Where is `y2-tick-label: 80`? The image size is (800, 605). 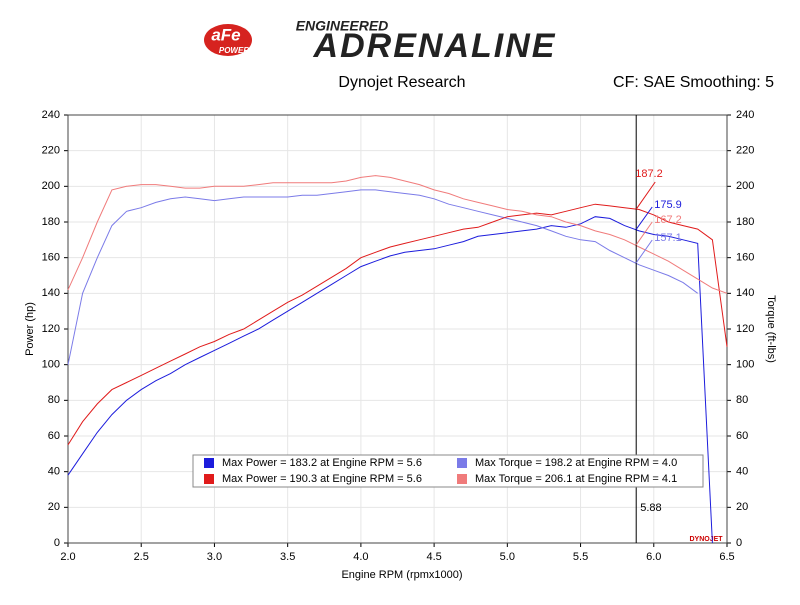 y2-tick-label: 80 is located at coordinates (742, 400).